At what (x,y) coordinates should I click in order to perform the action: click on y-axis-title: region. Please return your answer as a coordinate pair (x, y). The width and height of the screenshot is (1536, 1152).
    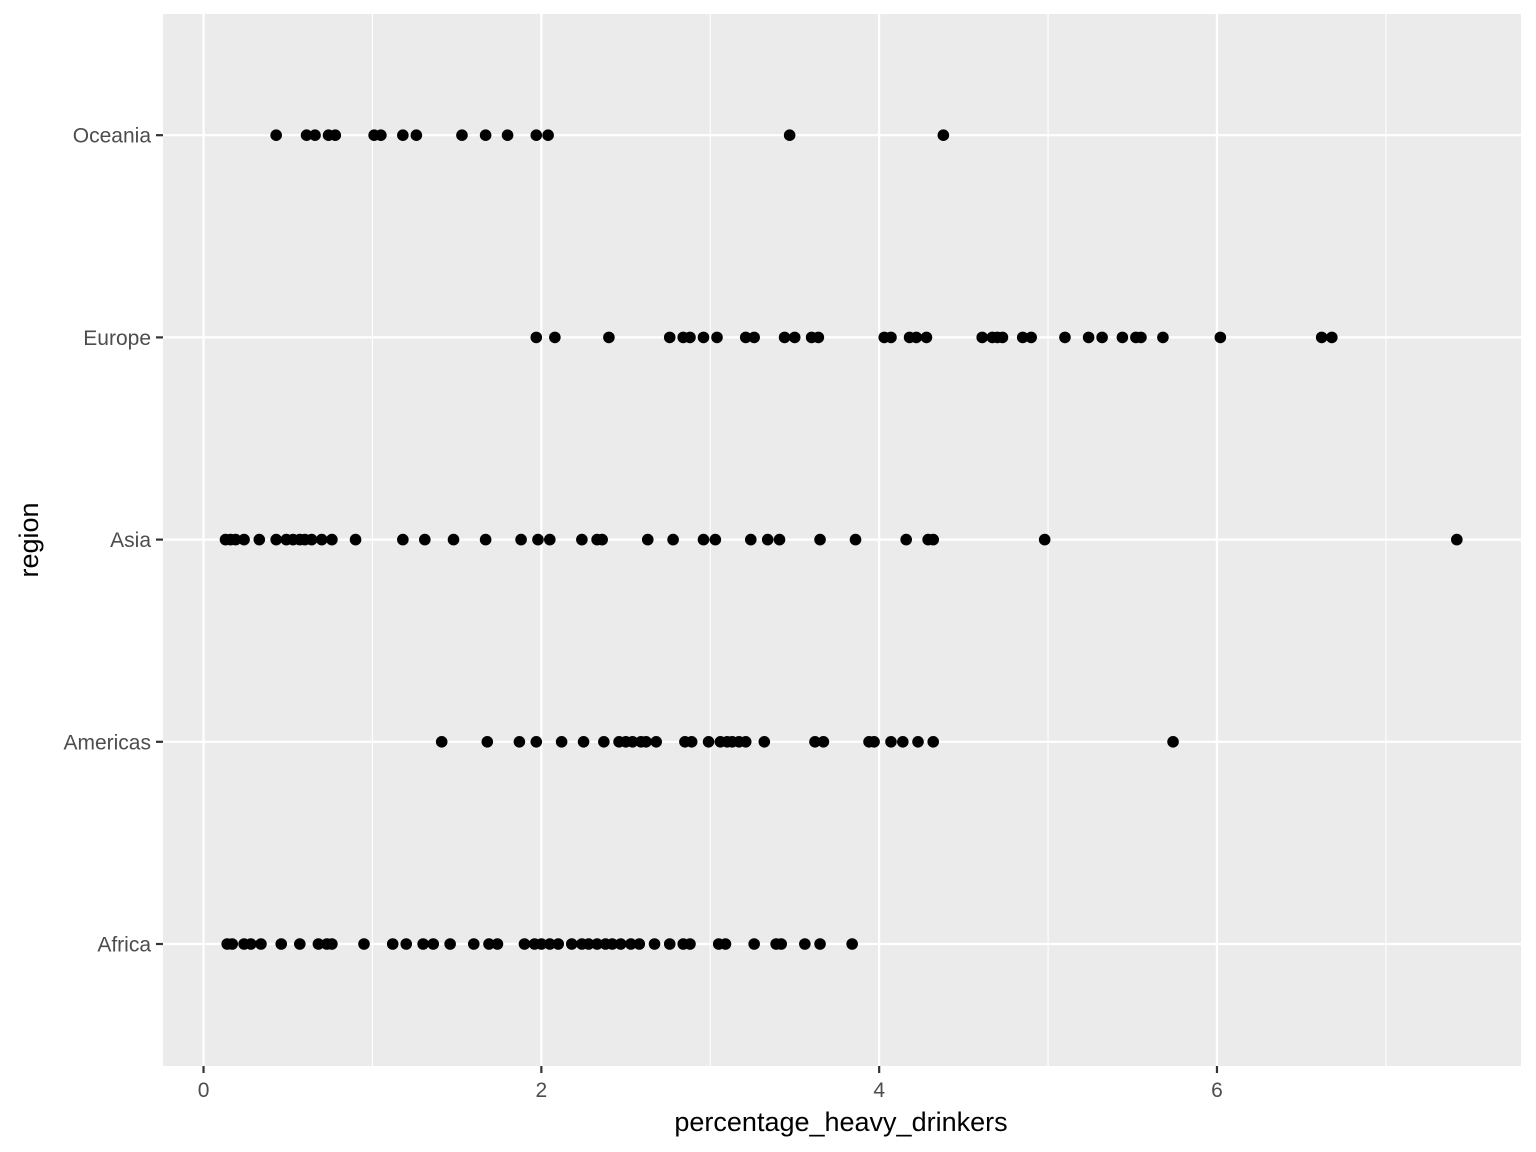
    Looking at the image, I should click on (29, 539).